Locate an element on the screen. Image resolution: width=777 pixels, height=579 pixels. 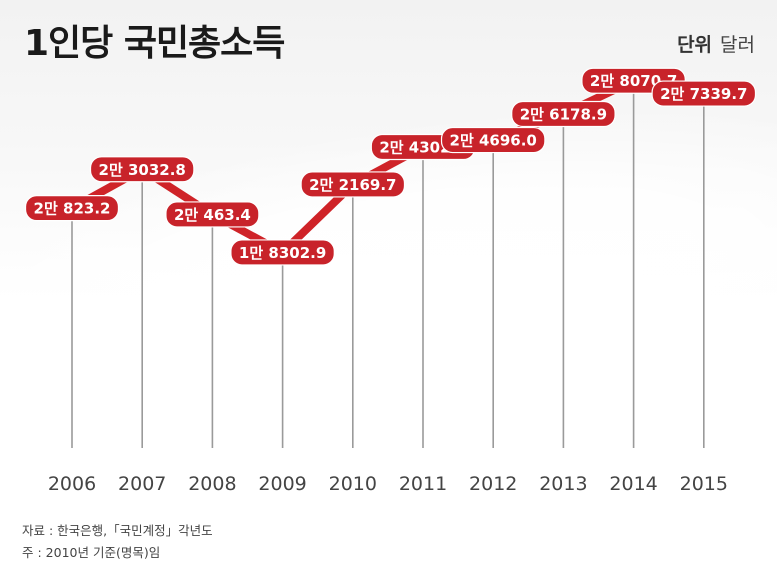
data-label: 2만 2169.7 is located at coordinates (353, 184).